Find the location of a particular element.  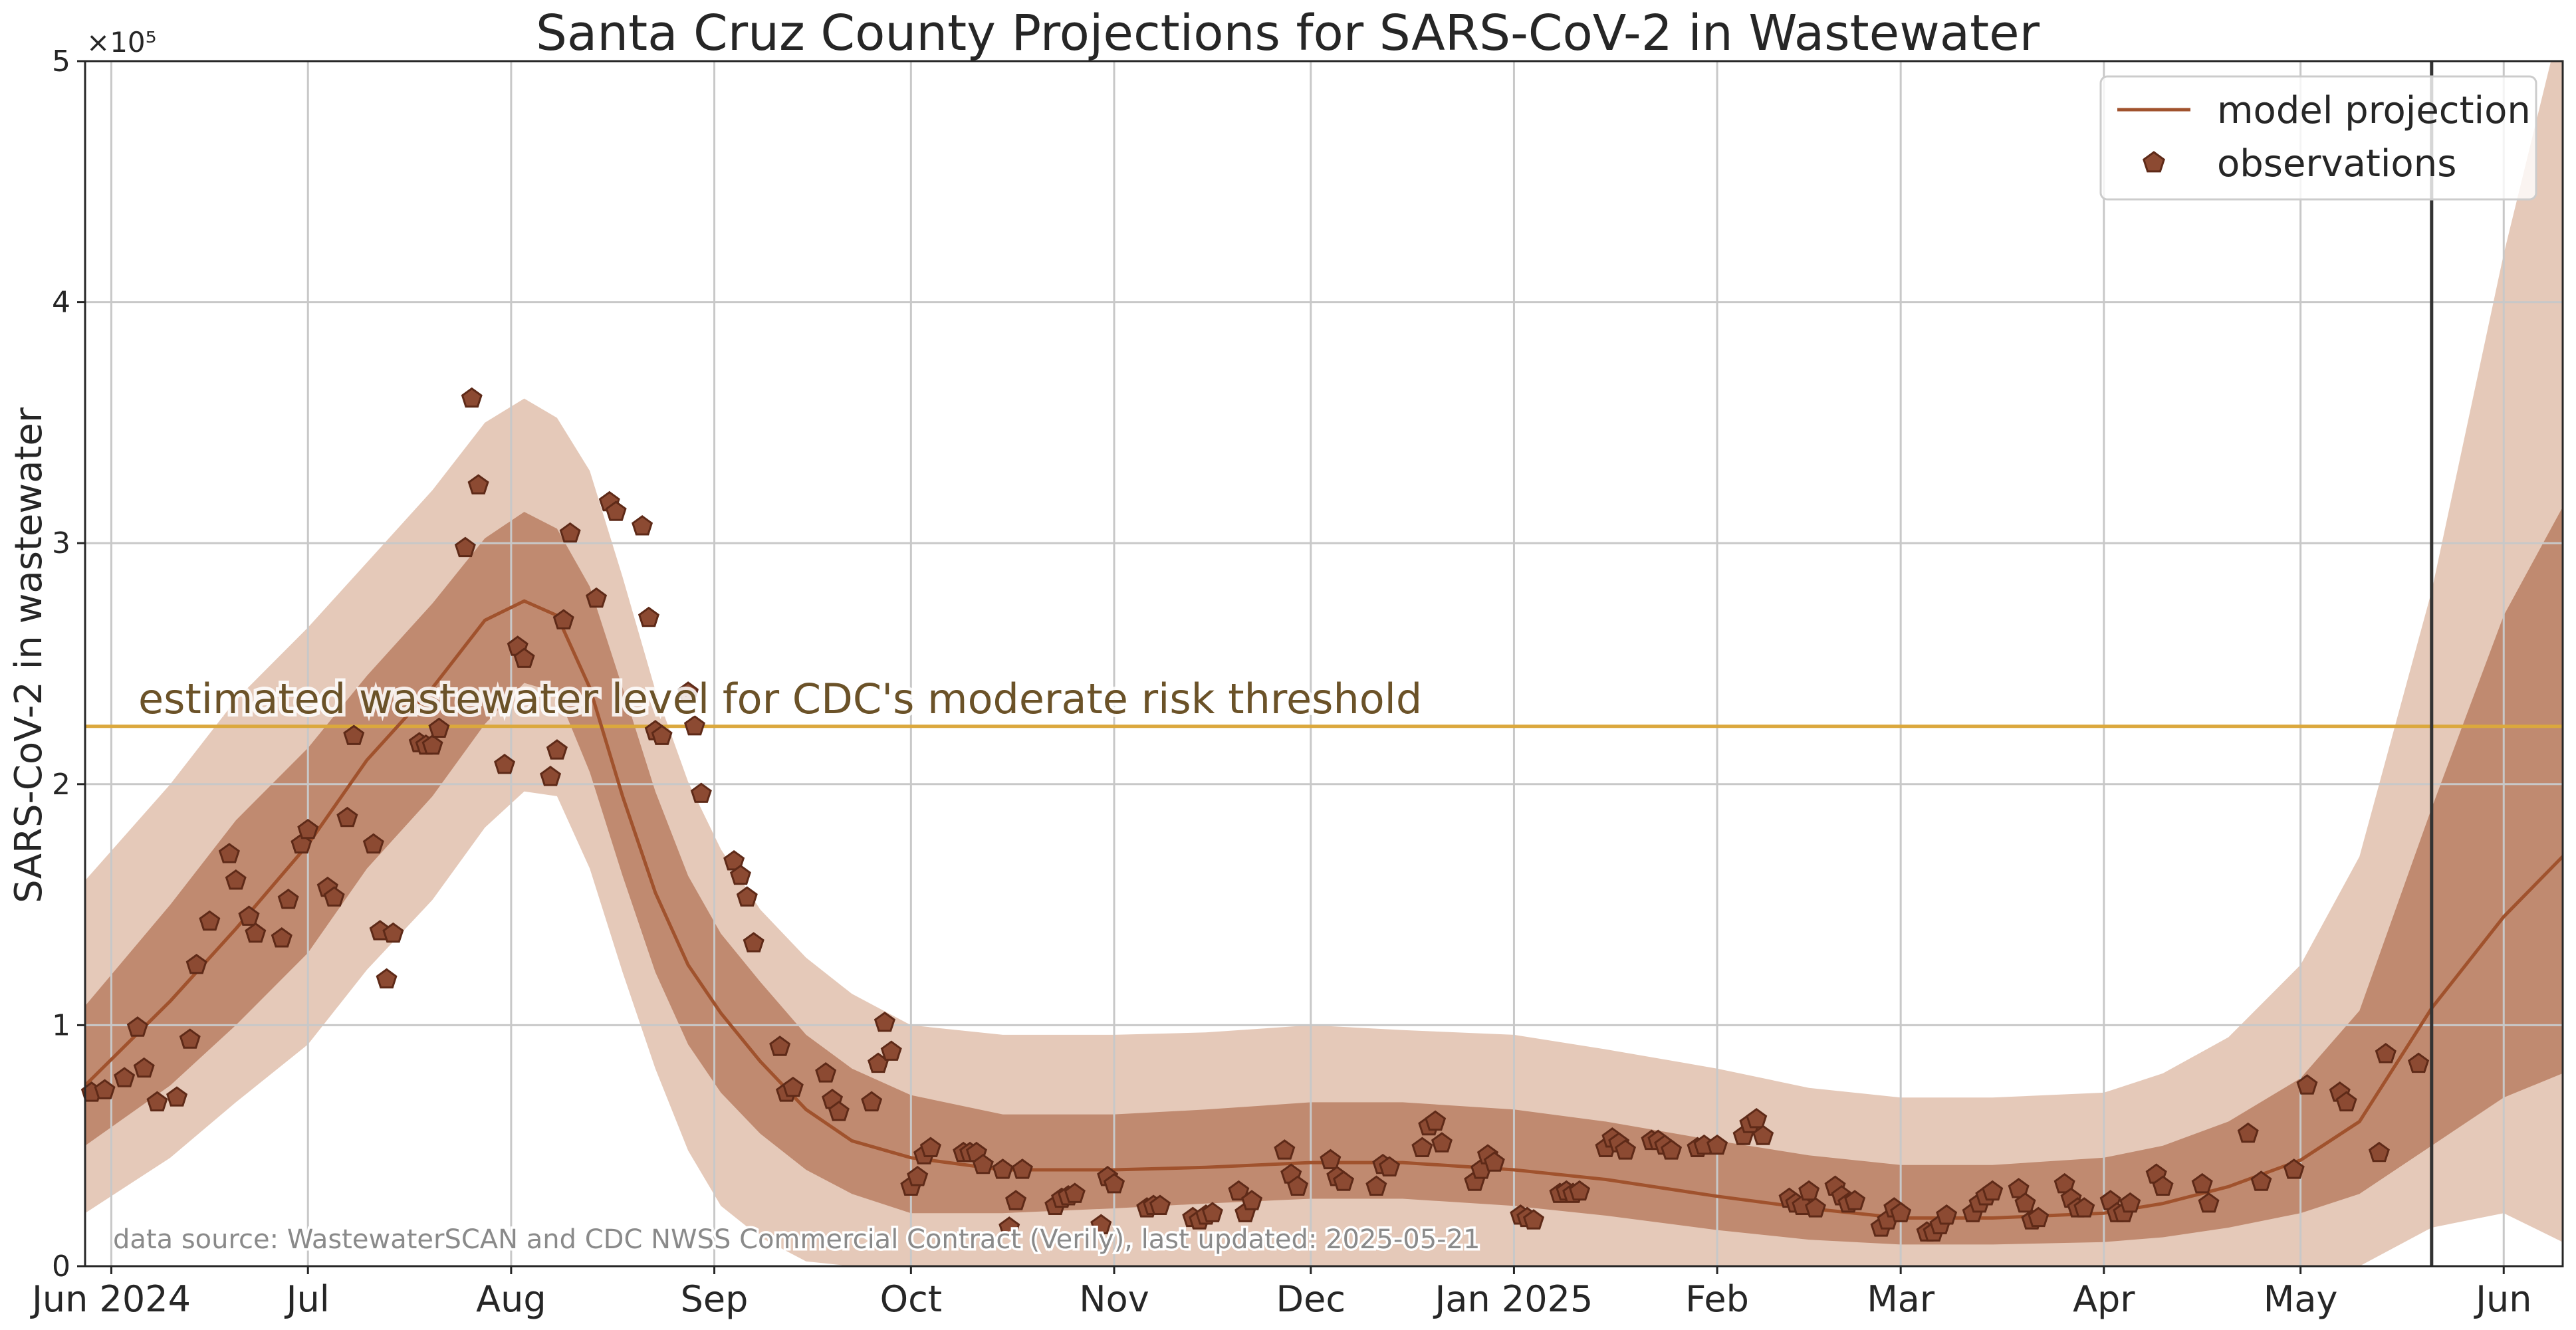

x-tick-label: Nov is located at coordinates (1114, 1299).